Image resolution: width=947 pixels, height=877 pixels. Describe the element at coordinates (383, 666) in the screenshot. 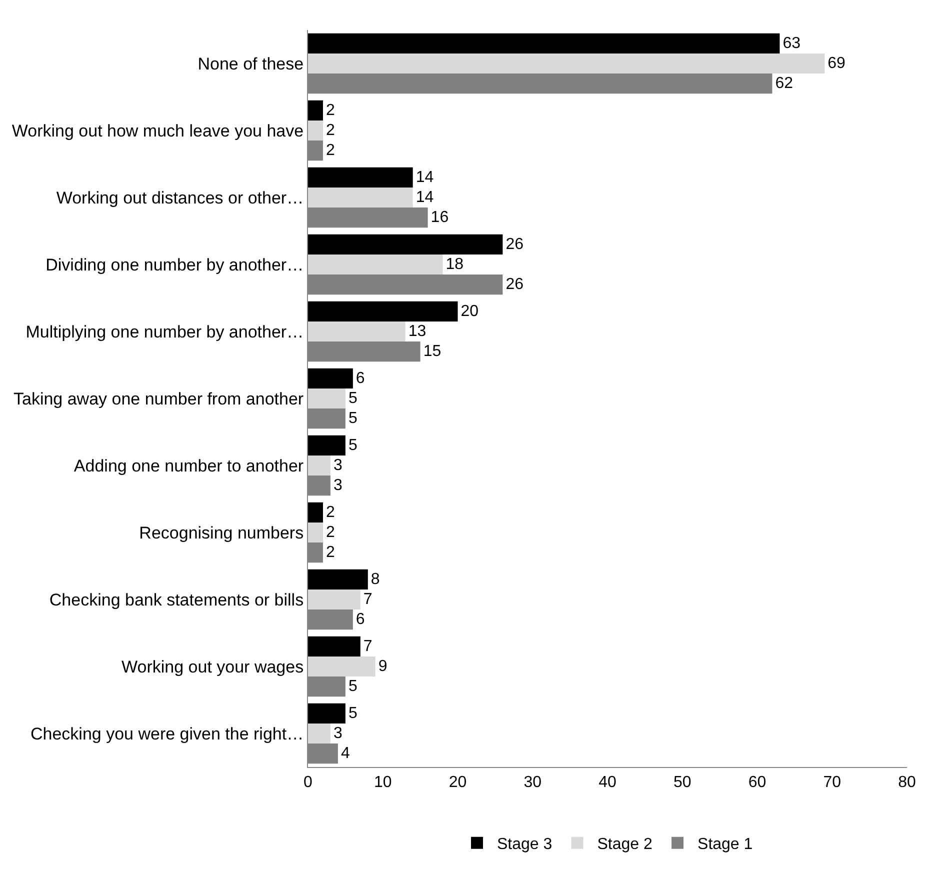

I see `data-label: 9` at that location.